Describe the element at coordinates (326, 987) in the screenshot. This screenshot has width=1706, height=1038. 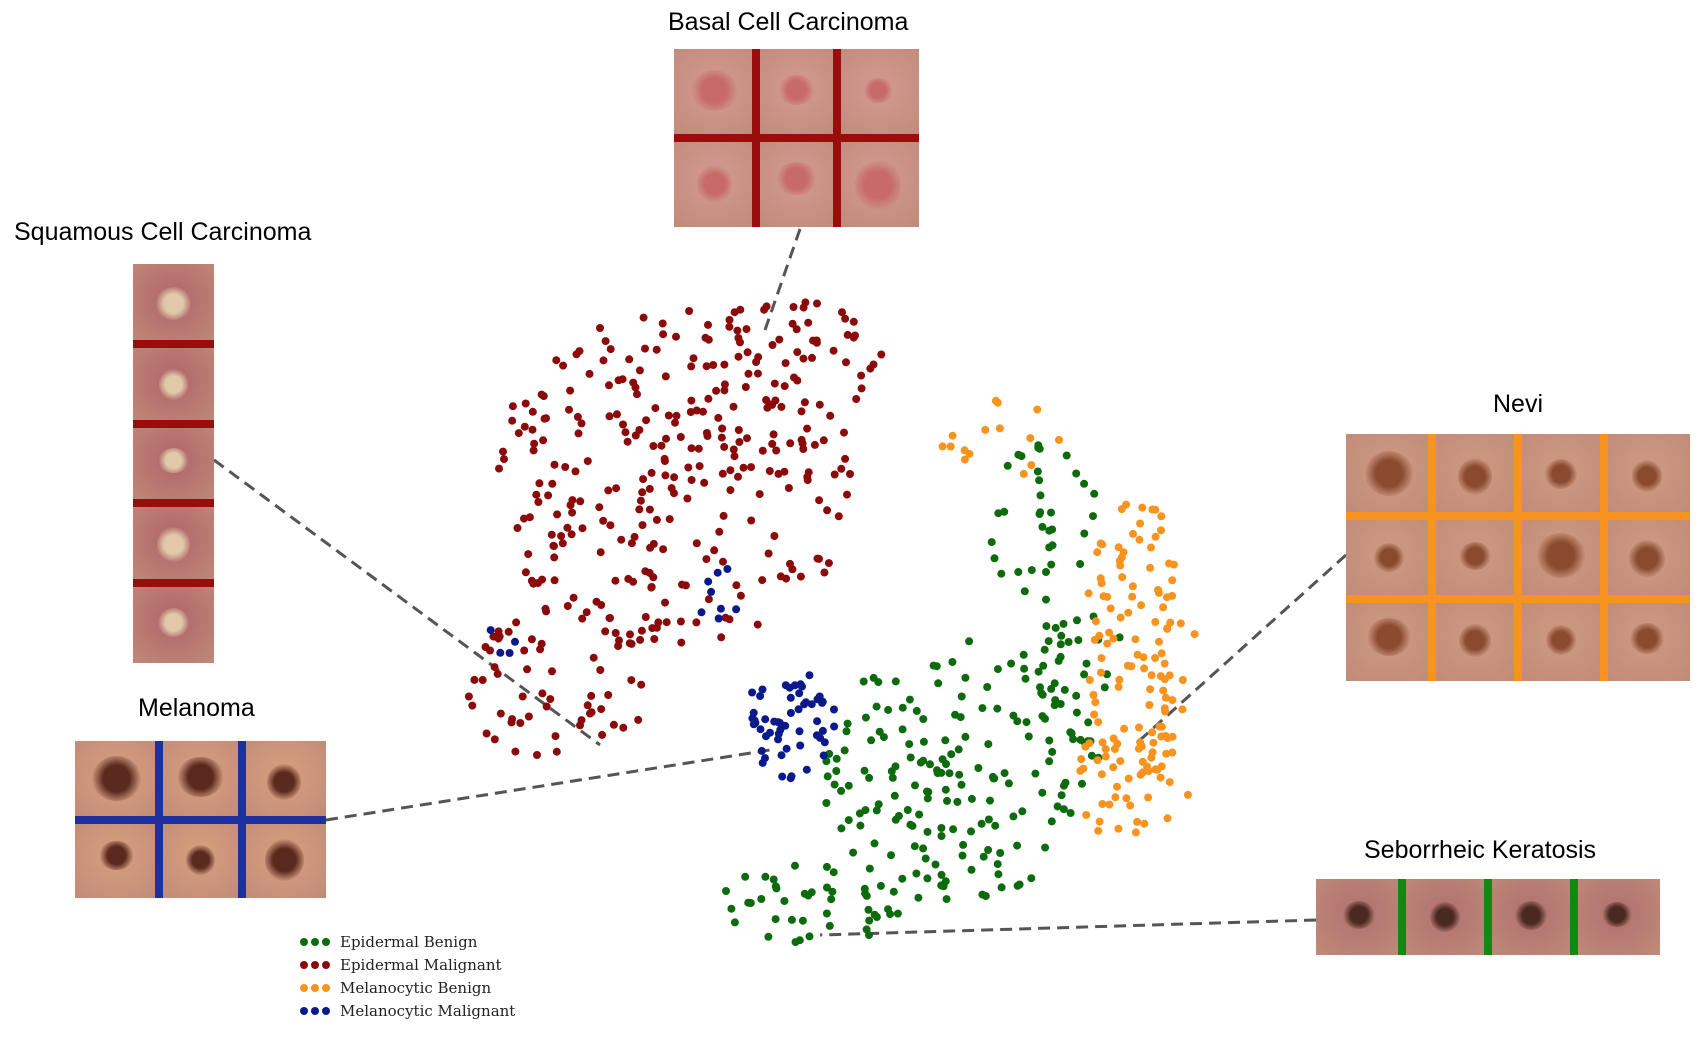
I see `legend-dot` at that location.